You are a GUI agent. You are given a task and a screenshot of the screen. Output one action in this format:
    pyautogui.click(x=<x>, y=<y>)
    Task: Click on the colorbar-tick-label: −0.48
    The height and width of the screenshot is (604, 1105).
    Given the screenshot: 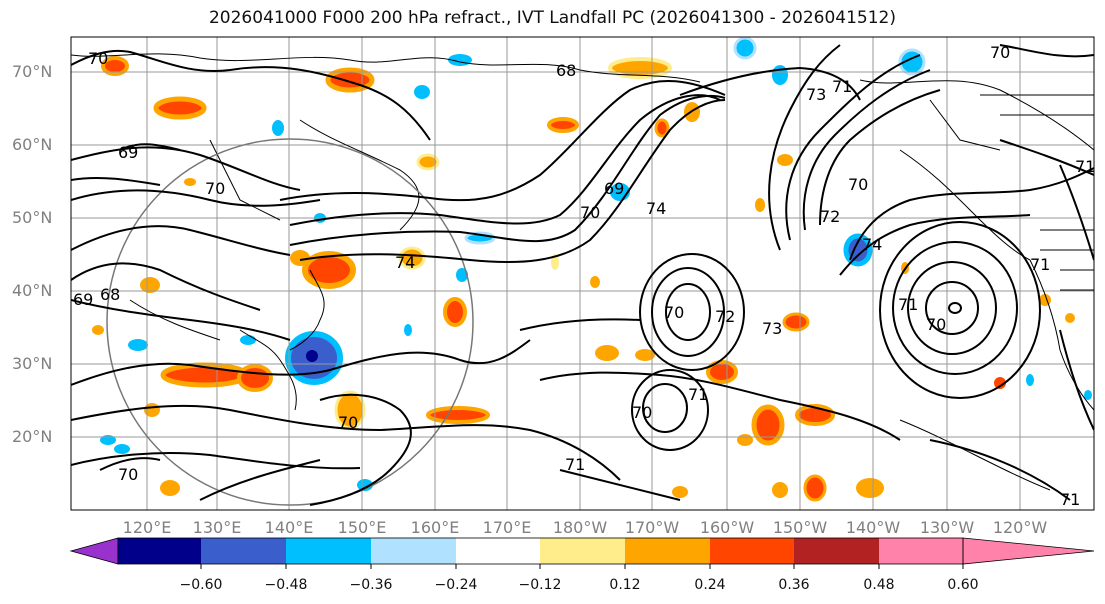 What is the action you would take?
    pyautogui.click(x=286, y=585)
    